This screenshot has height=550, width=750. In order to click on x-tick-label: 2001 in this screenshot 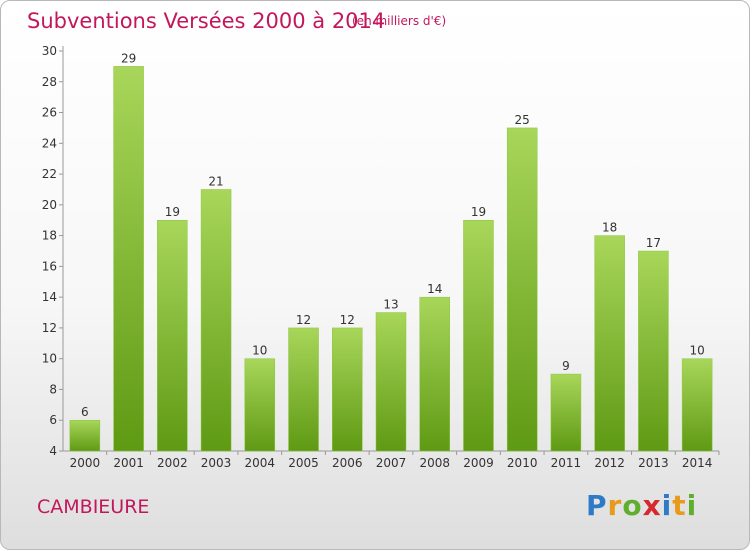, I will do `click(128, 463)`.